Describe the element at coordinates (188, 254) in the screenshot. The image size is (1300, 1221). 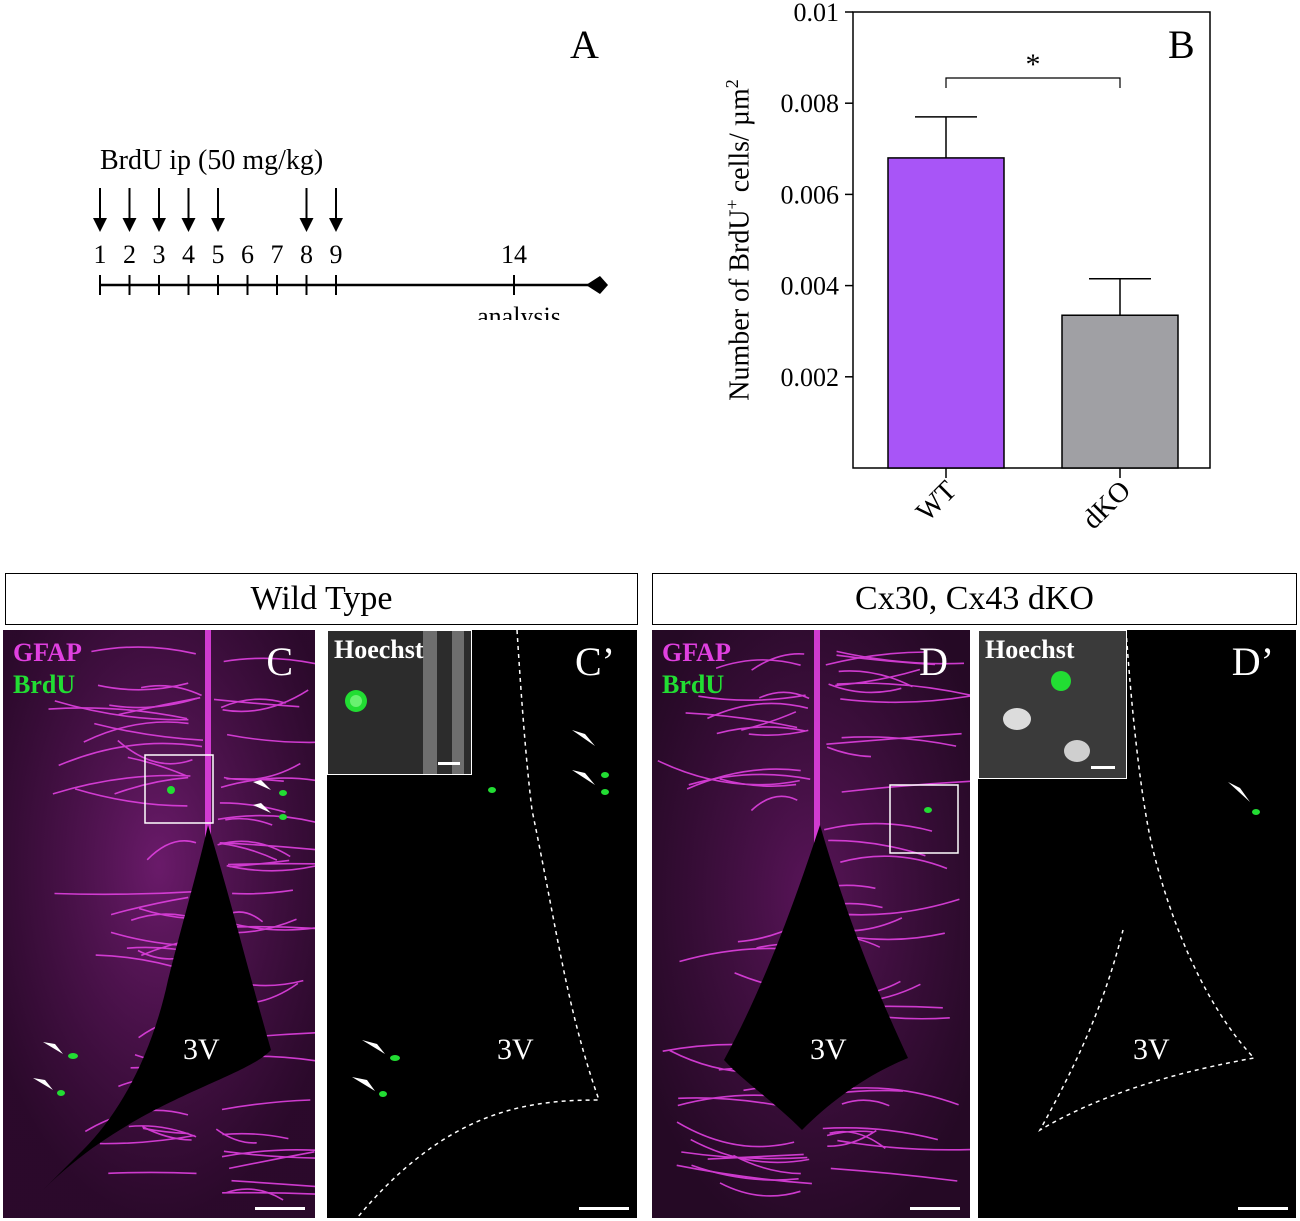
I see `day-label: 4` at that location.